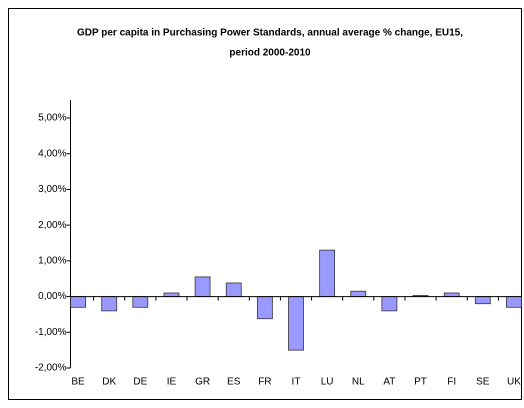 Image resolution: width=524 pixels, height=408 pixels. What do you see at coordinates (52, 153) in the screenshot?
I see `y-tick-label: 4,00%` at bounding box center [52, 153].